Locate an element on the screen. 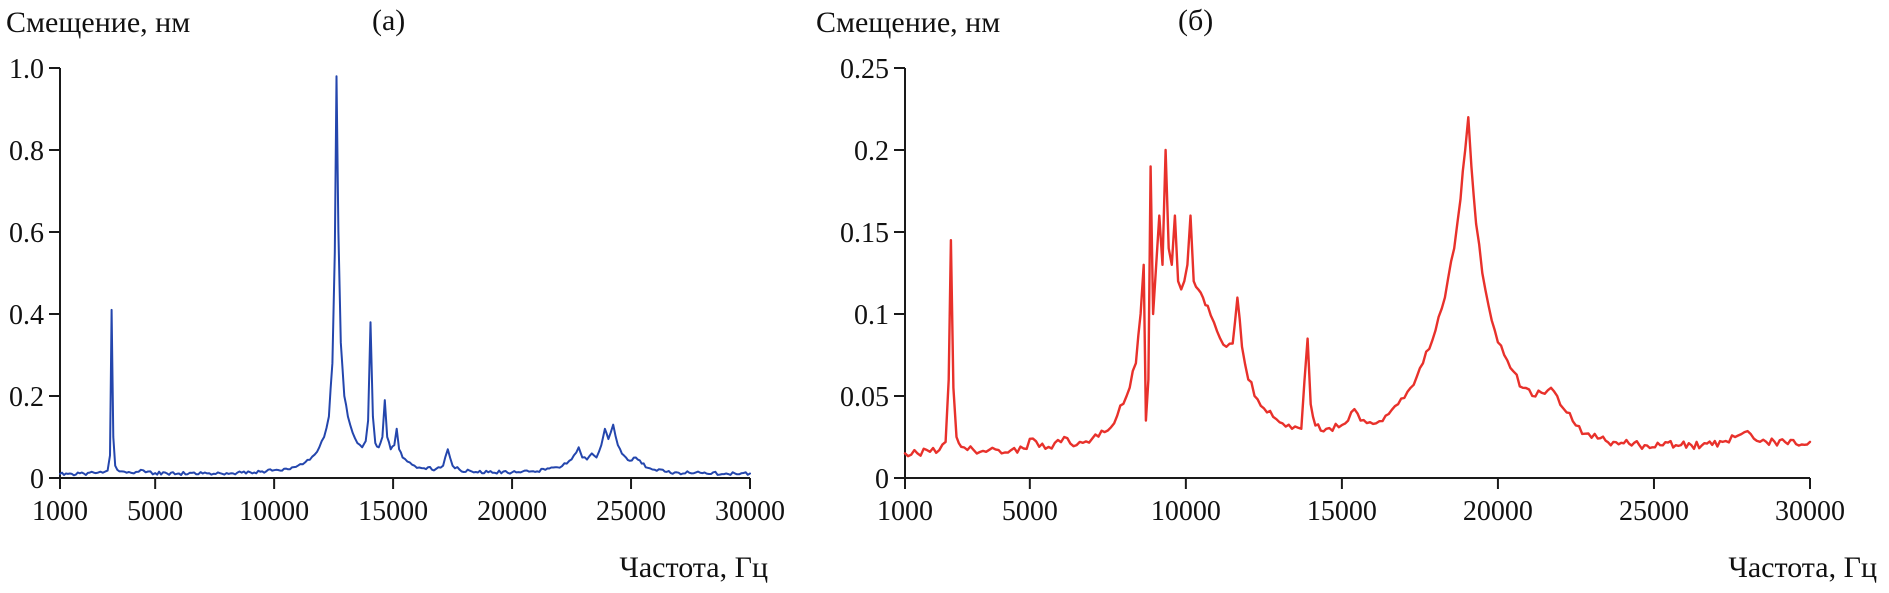  panel-label-b: (б) is located at coordinates (1196, 20).